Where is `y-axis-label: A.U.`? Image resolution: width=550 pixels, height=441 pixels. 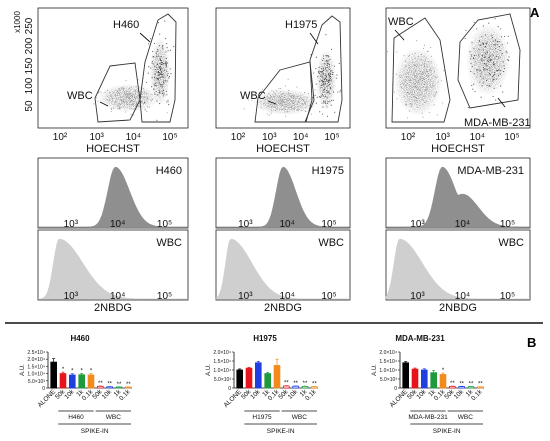 y-axis-label: A.U. is located at coordinates (209, 370).